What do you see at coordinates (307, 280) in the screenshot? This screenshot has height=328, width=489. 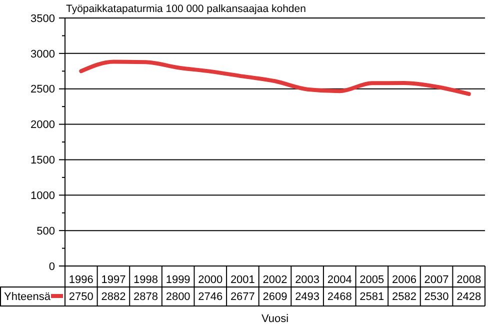 I see `x-tick-label: 2003` at bounding box center [307, 280].